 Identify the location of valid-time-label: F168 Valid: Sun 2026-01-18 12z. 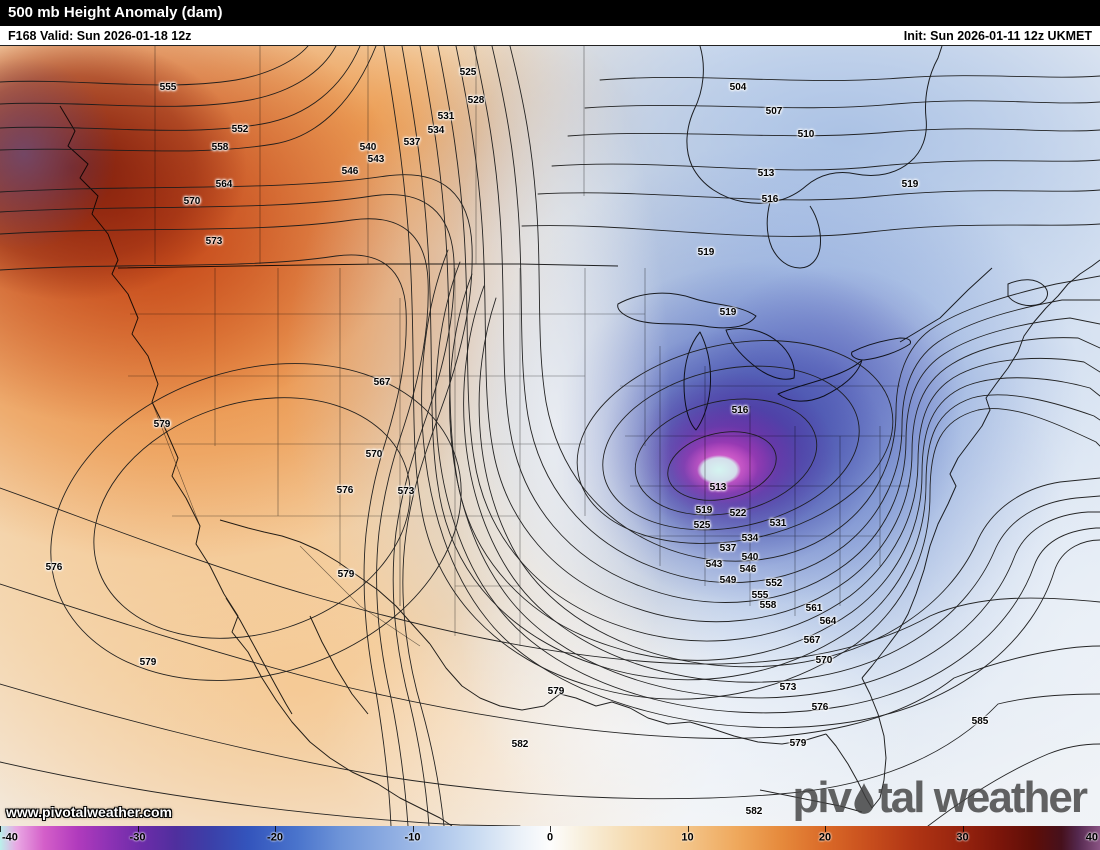
(100, 35).